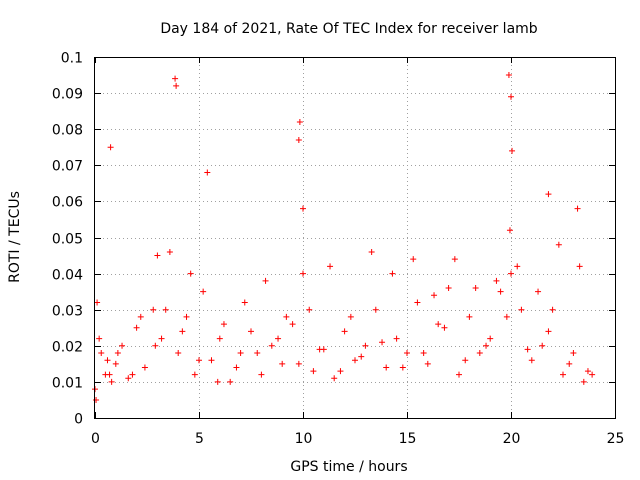 This screenshot has width=640, height=480. I want to click on y-tick-label: 0.06, so click(67, 203).